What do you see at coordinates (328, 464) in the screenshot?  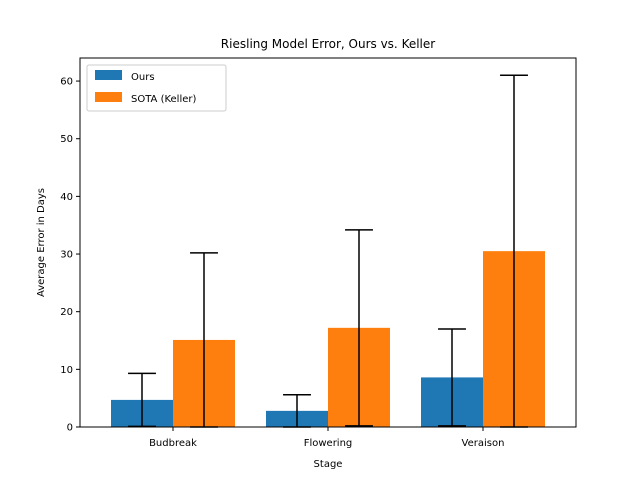 I see `x-axis-label: Stage` at bounding box center [328, 464].